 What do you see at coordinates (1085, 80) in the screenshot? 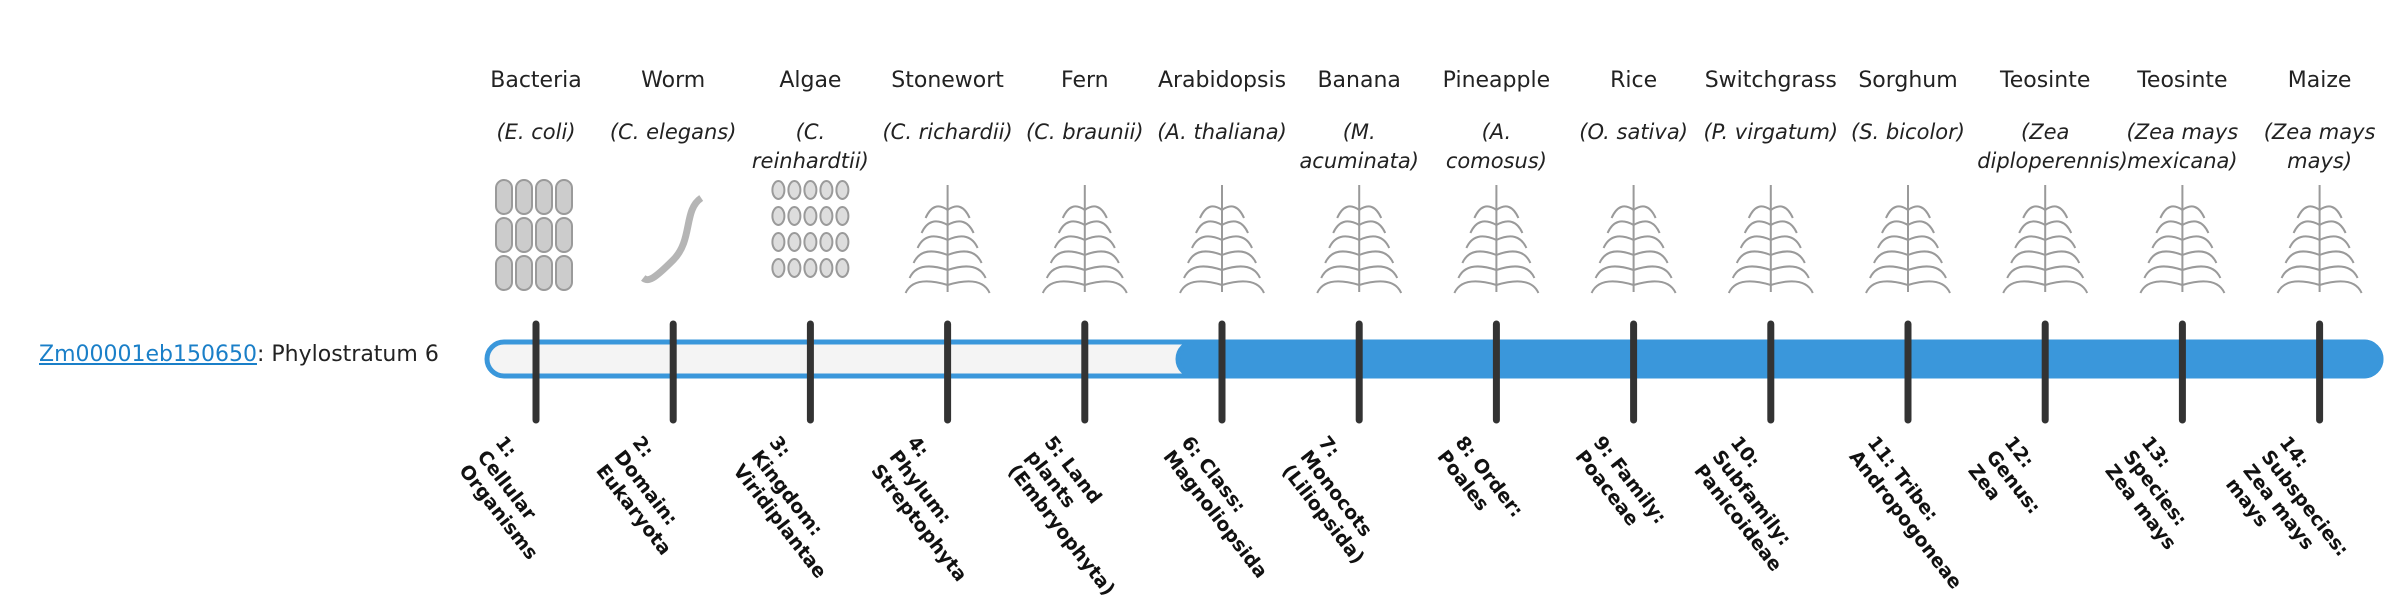
I see `taxon-name: Fern` at bounding box center [1085, 80].